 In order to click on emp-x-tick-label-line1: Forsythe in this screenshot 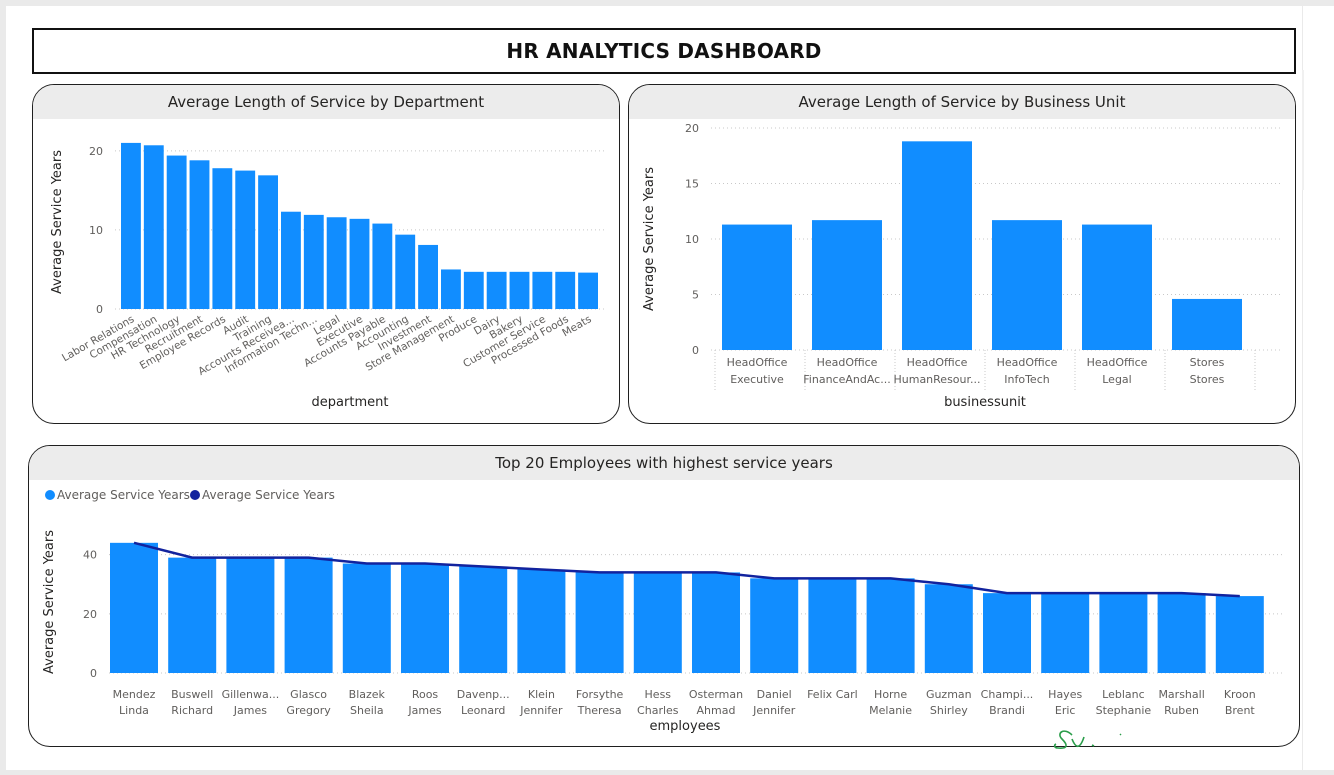, I will do `click(600, 694)`.